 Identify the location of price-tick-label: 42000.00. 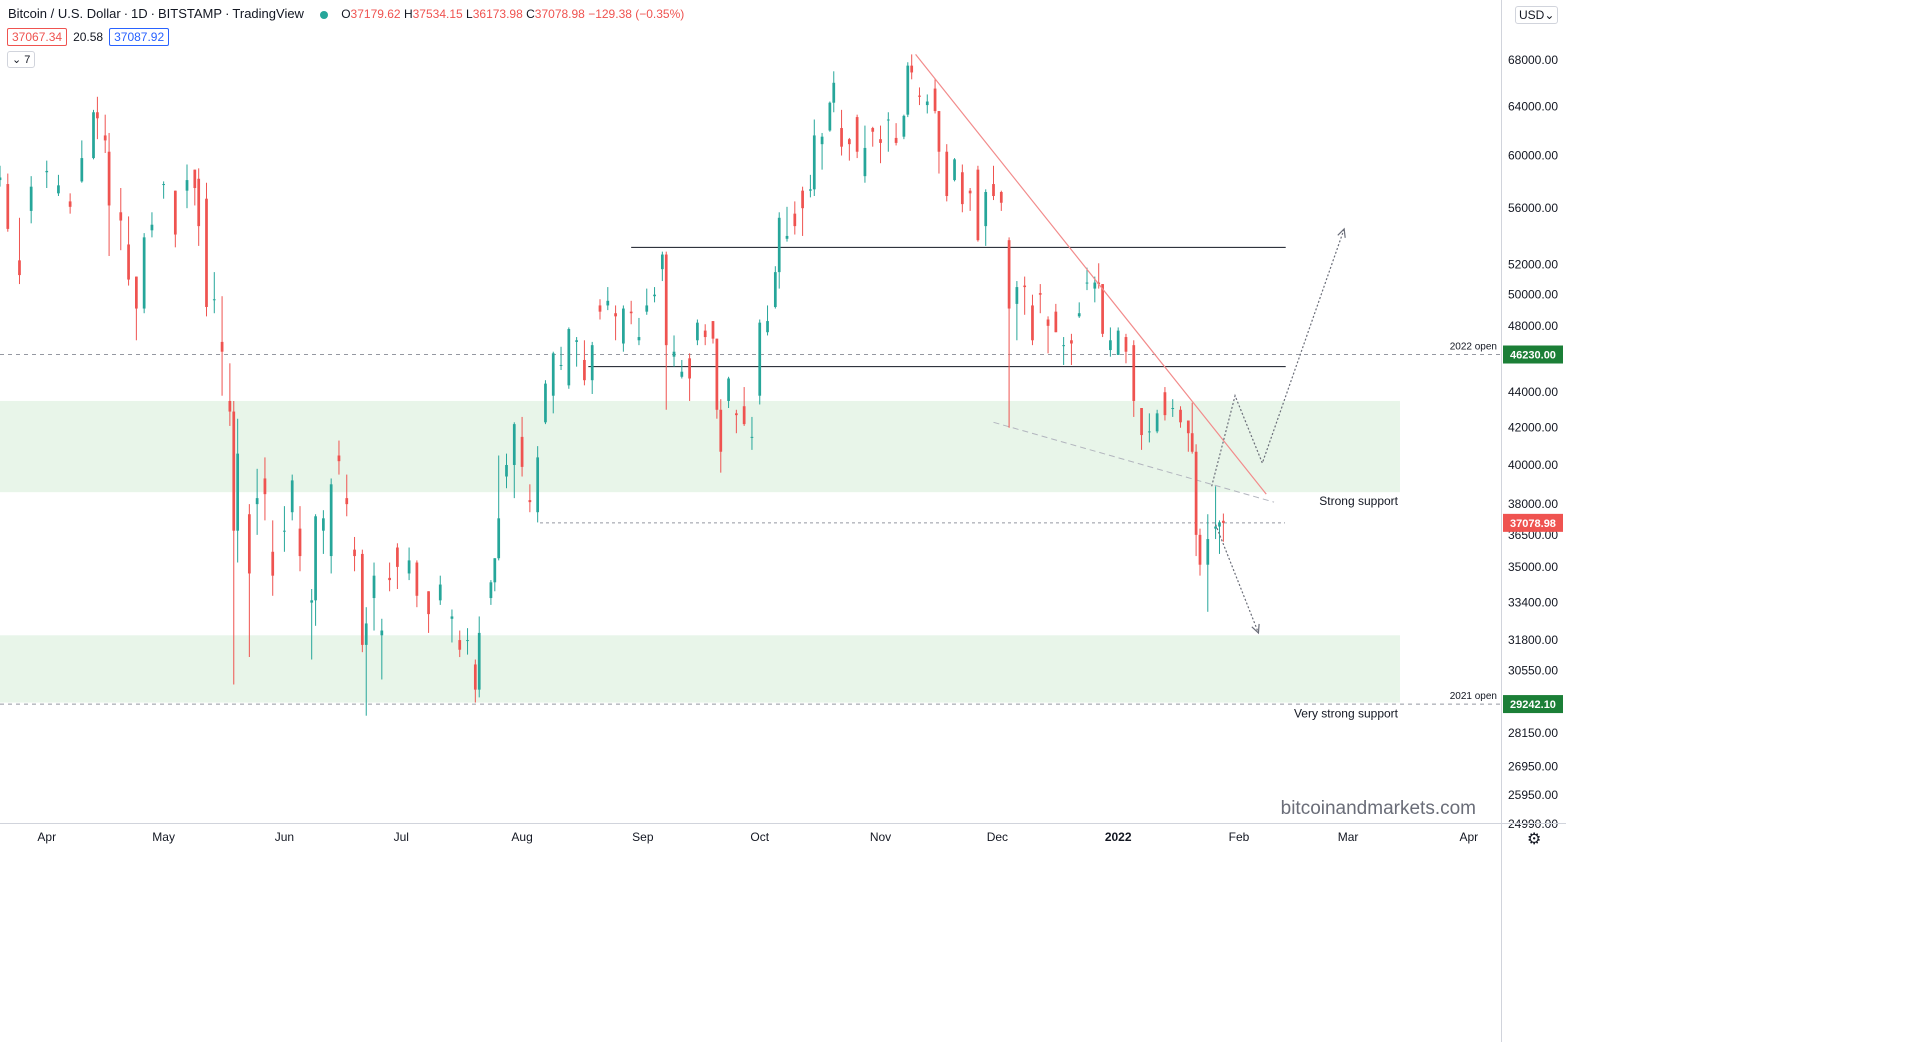
(1533, 428).